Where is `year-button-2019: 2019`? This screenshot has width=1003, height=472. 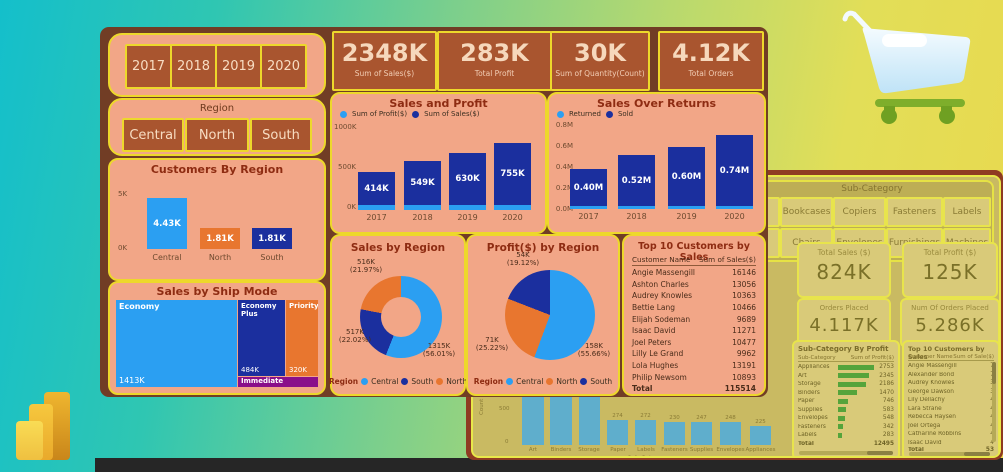 year-button-2019: 2019 is located at coordinates (238, 66).